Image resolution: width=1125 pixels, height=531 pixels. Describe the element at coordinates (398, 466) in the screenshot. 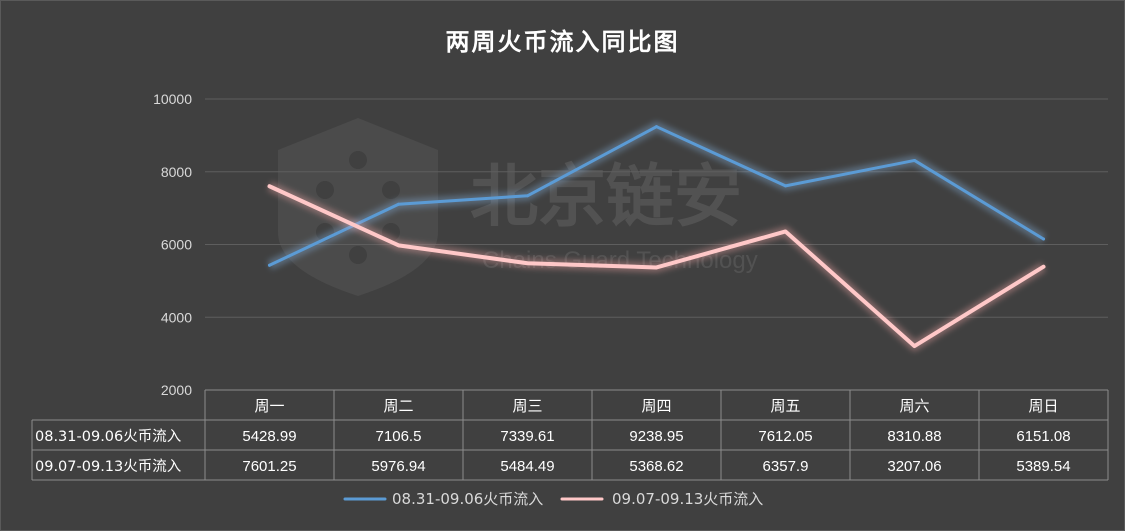

I see `data-label: 5976.94` at that location.